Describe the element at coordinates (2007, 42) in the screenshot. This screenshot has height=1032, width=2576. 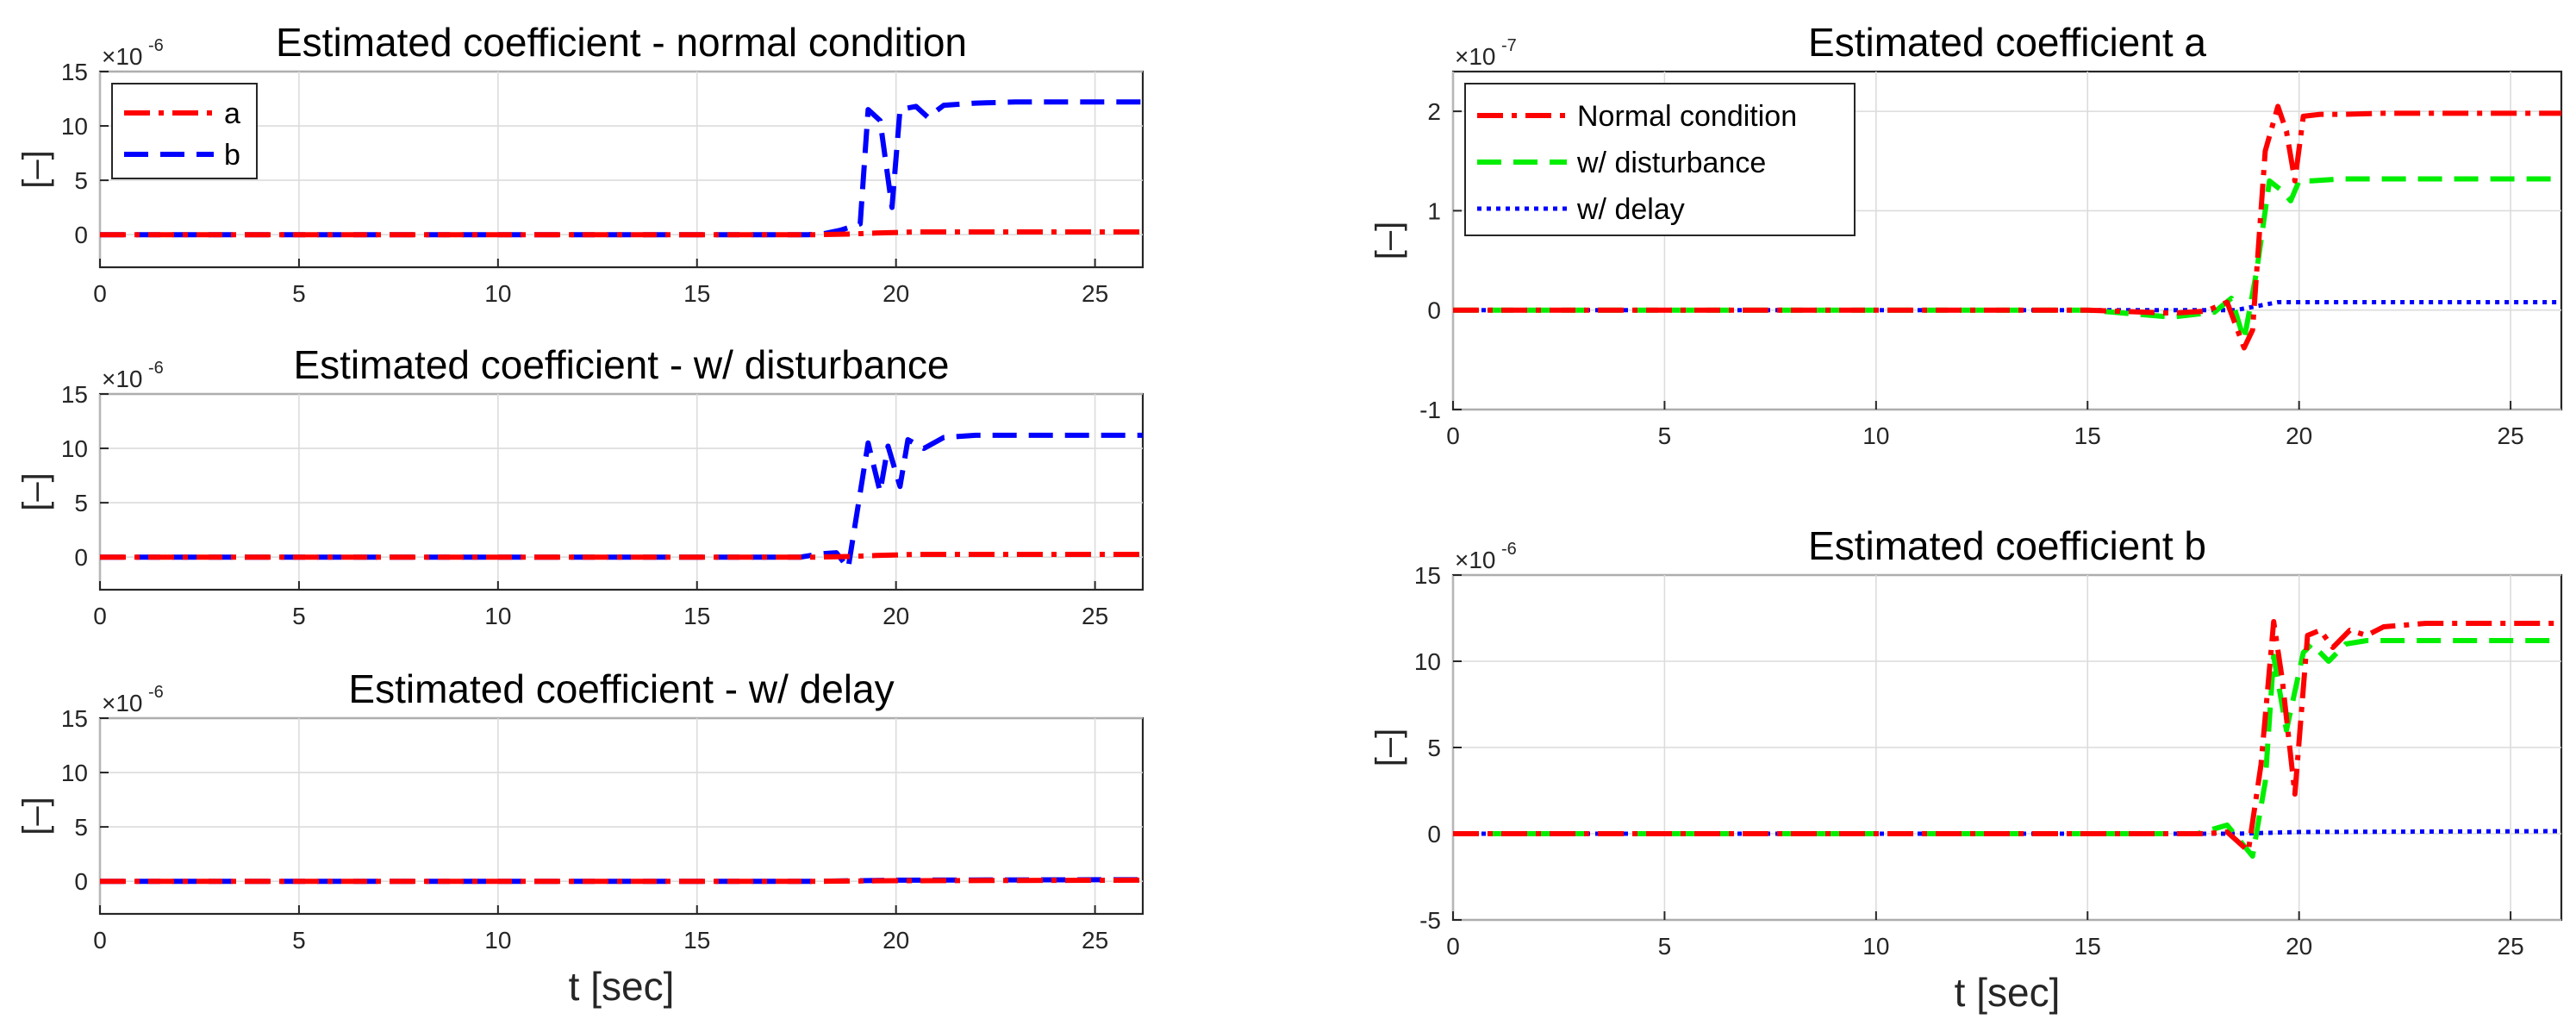
I see `chart-title: Estimated coefficient a` at that location.